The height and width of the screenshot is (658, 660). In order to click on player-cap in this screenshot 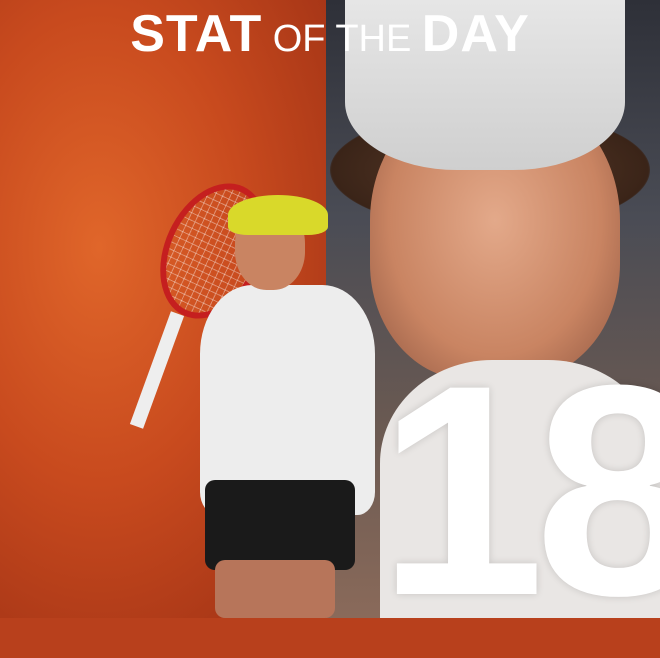, I will do `click(278, 215)`.